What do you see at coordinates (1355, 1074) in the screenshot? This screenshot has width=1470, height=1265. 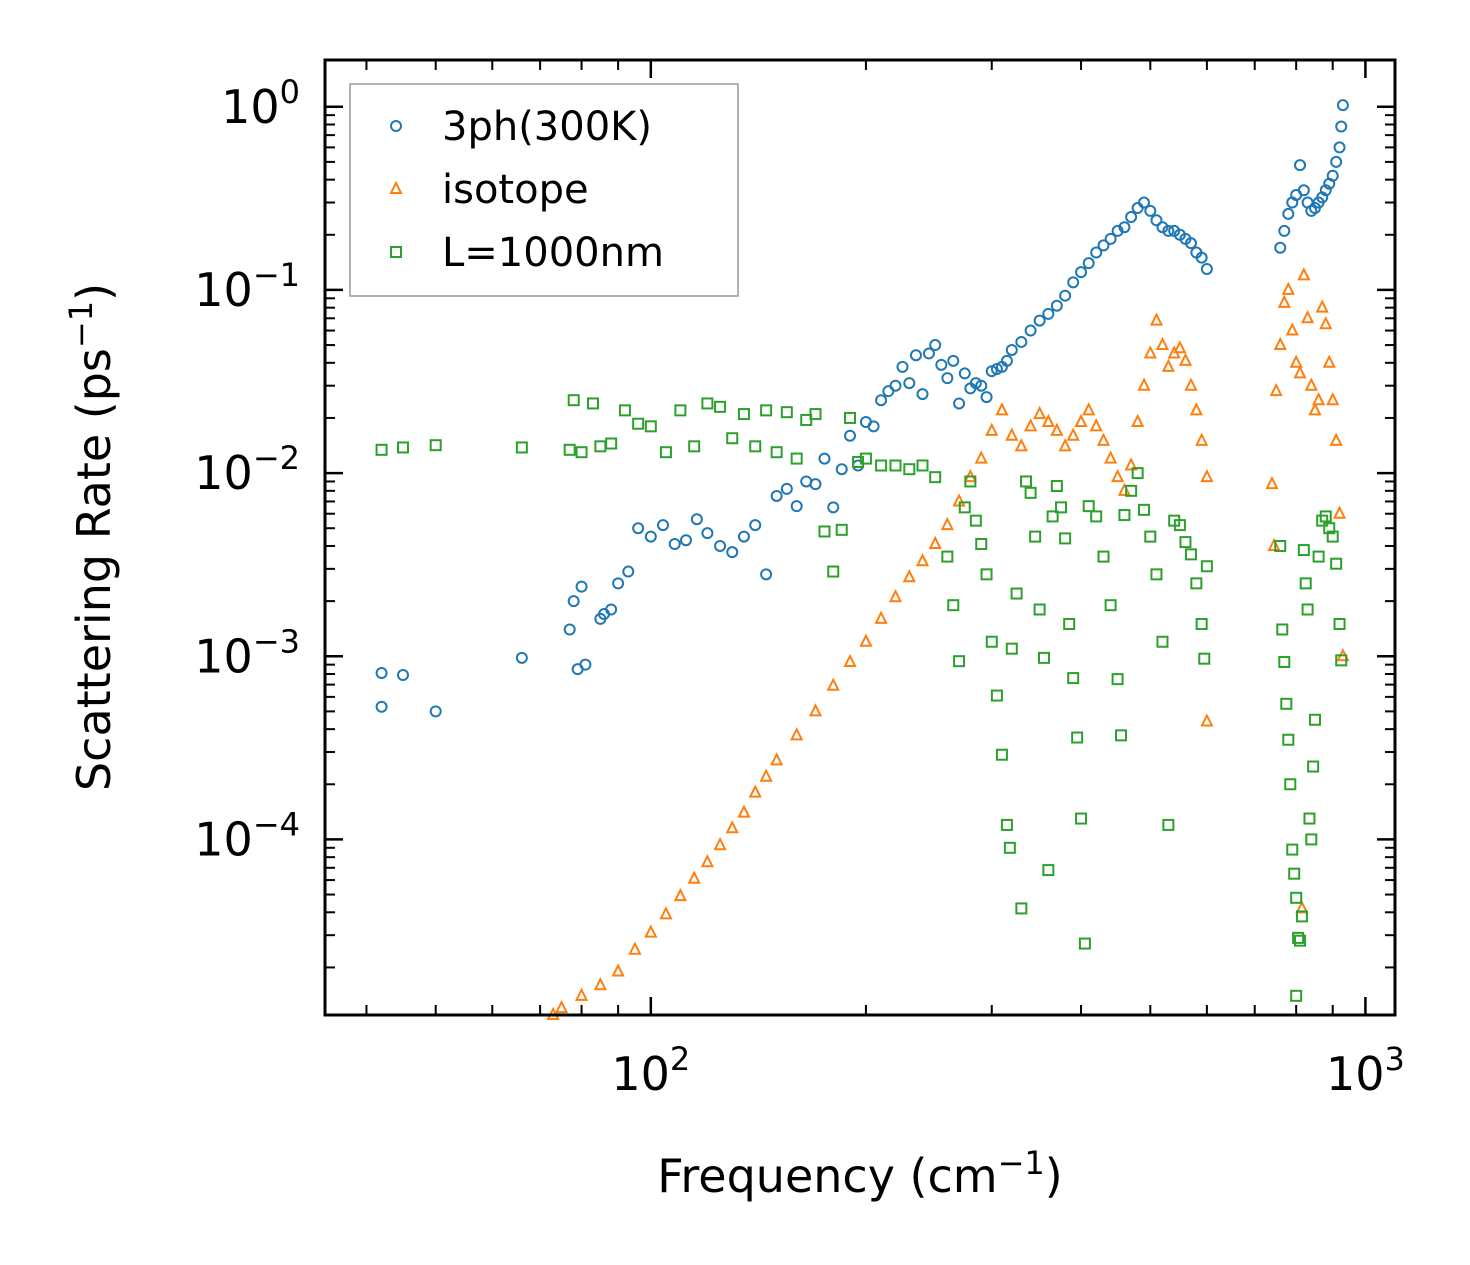 I see `x-tick-base: 10` at bounding box center [1355, 1074].